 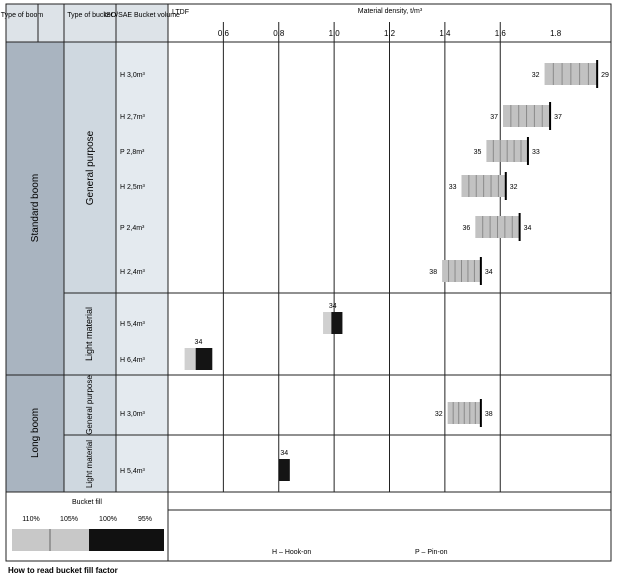 I want to click on group-standard-boom: Standard boom, so click(x=35, y=208).